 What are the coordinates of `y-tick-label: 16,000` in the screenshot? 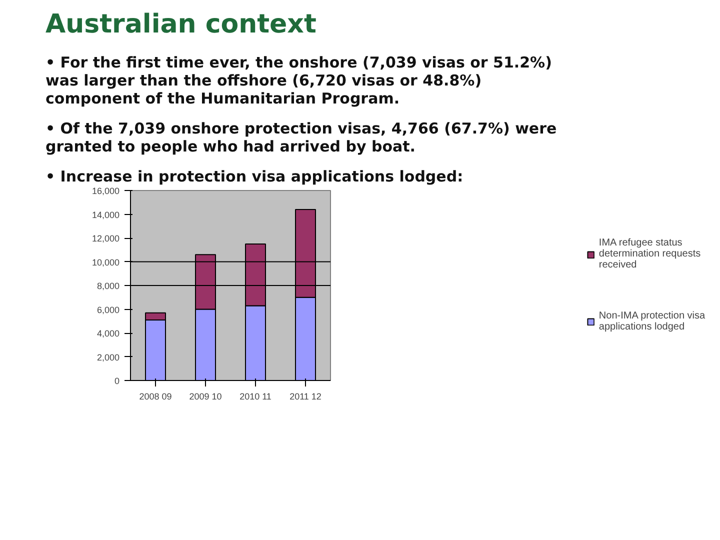 It's located at (106, 191).